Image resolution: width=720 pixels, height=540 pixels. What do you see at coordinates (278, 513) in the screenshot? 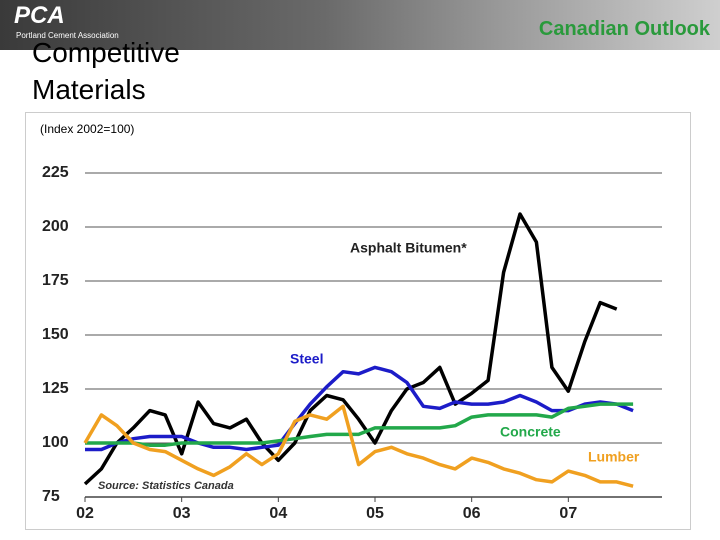
I see `x-tick-label: 04` at bounding box center [278, 513].